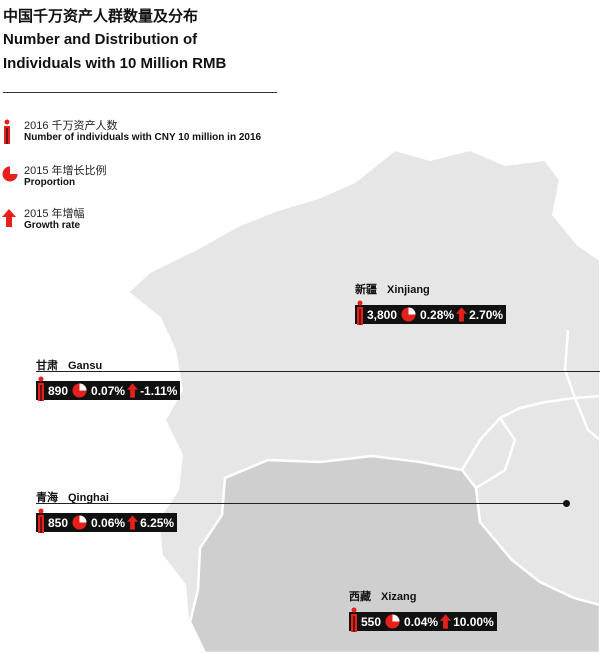 The image size is (600, 653). I want to click on region-label-gansu: 甘肃 Gansu, so click(69, 365).